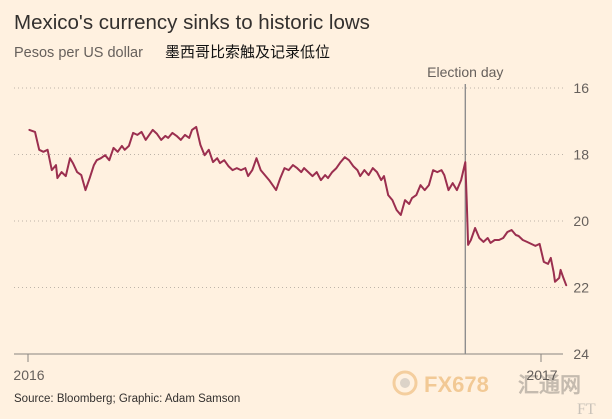 Image resolution: width=612 pixels, height=419 pixels. I want to click on watermark-cn-text: 汇通网, so click(549, 385).